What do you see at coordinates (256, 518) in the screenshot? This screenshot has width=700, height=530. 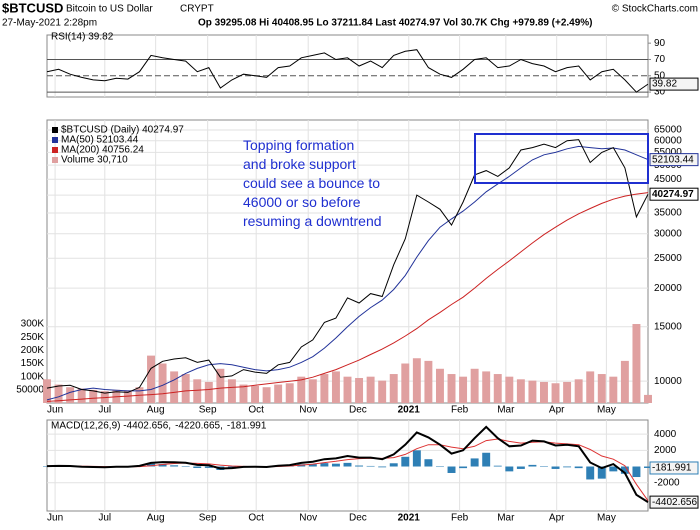 I see `x-tick-label: Oct` at bounding box center [256, 518].